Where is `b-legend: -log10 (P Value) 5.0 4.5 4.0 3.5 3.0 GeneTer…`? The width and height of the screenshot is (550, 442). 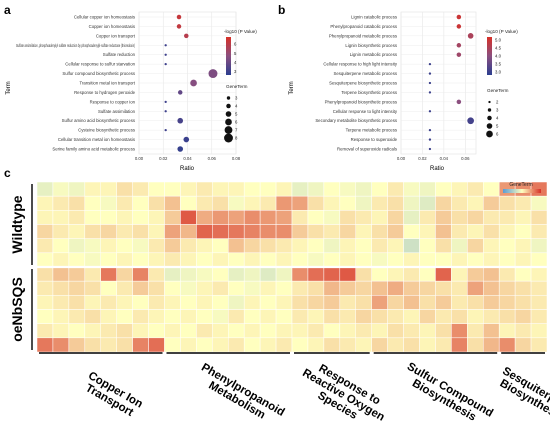 b-legend: -log10 (P Value) 5.0 4.5 4.0 3.5 3.0 GeneTer… is located at coordinates (501, 83).